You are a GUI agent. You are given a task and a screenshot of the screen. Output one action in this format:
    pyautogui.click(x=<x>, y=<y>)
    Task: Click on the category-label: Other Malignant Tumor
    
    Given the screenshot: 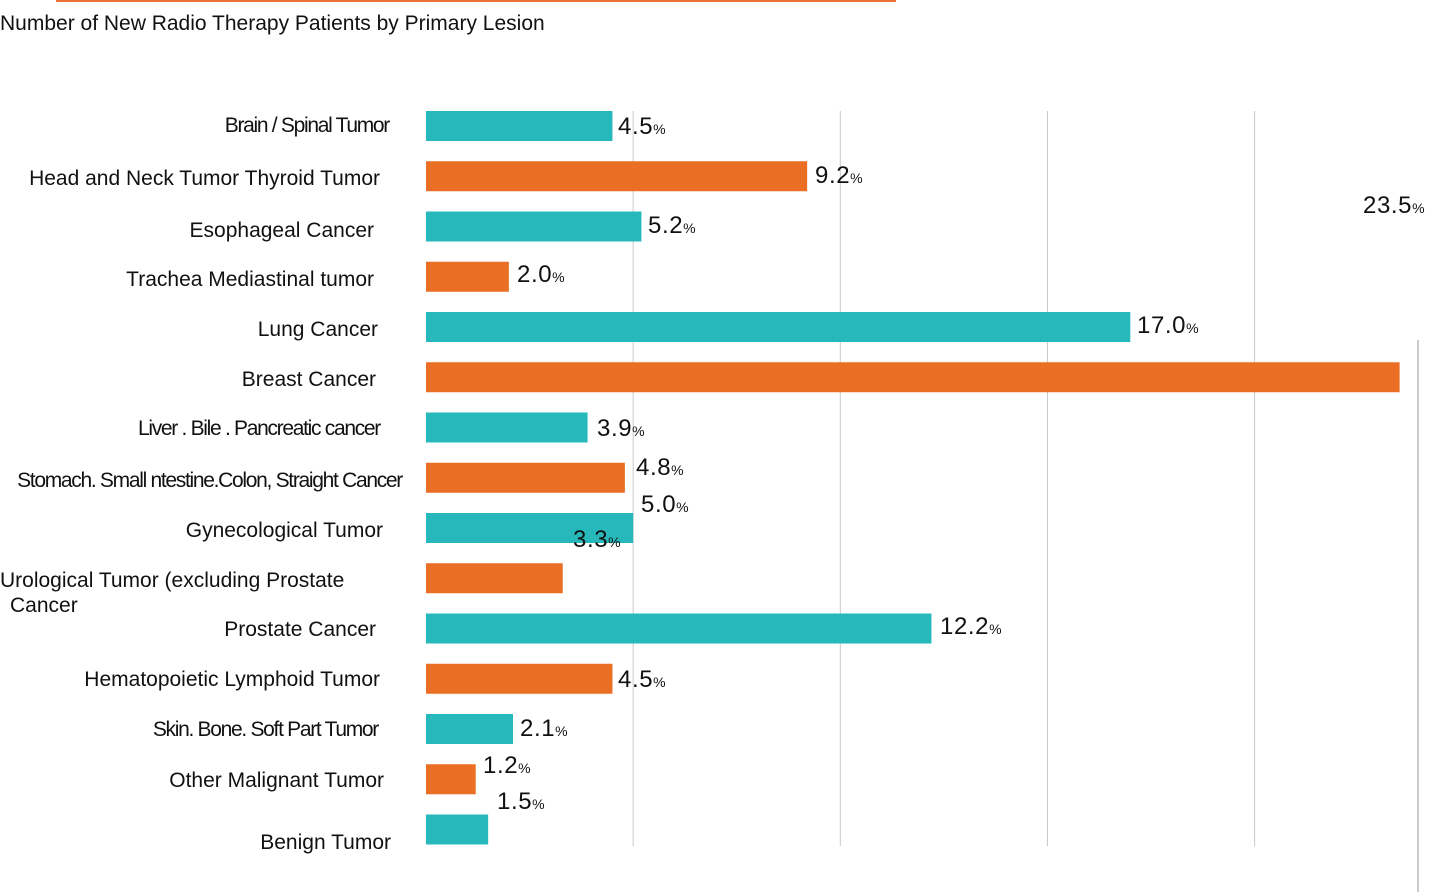 What is the action you would take?
    pyautogui.click(x=276, y=780)
    